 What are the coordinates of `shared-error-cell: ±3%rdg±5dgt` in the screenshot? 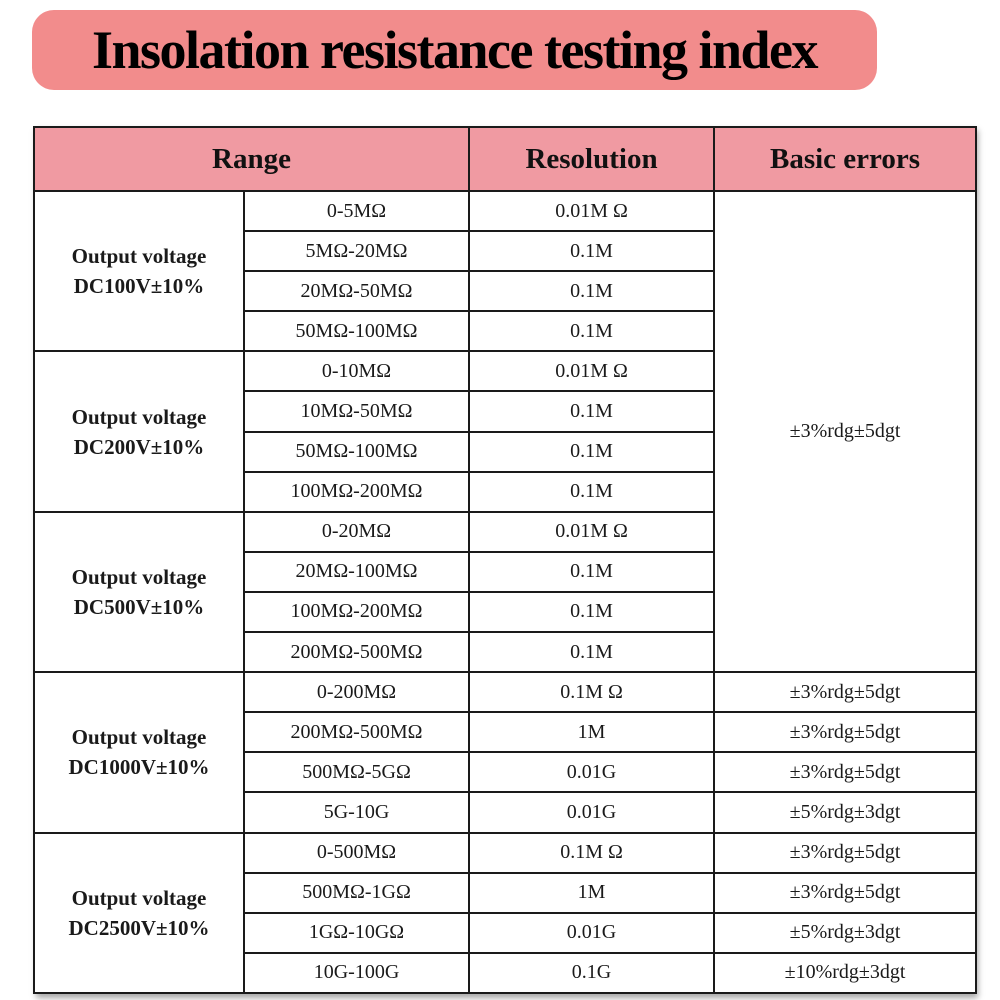 It's located at (845, 431).